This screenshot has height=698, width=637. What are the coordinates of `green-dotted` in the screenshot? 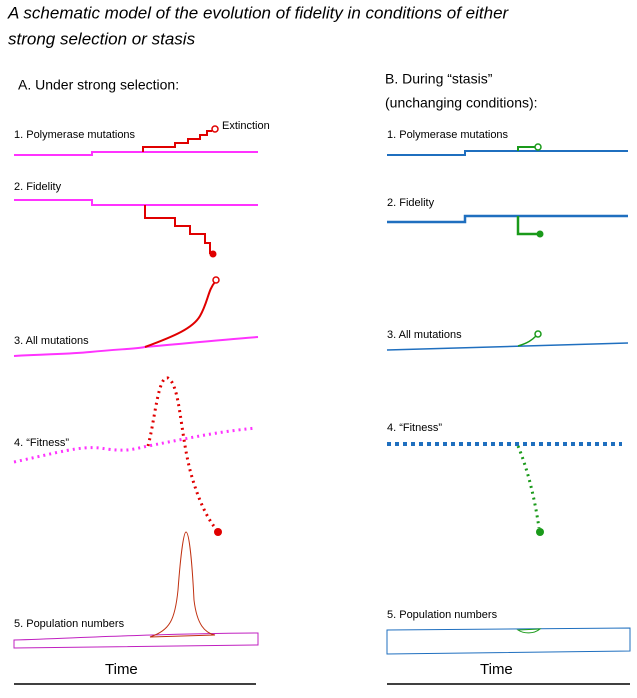 It's located at (528, 487).